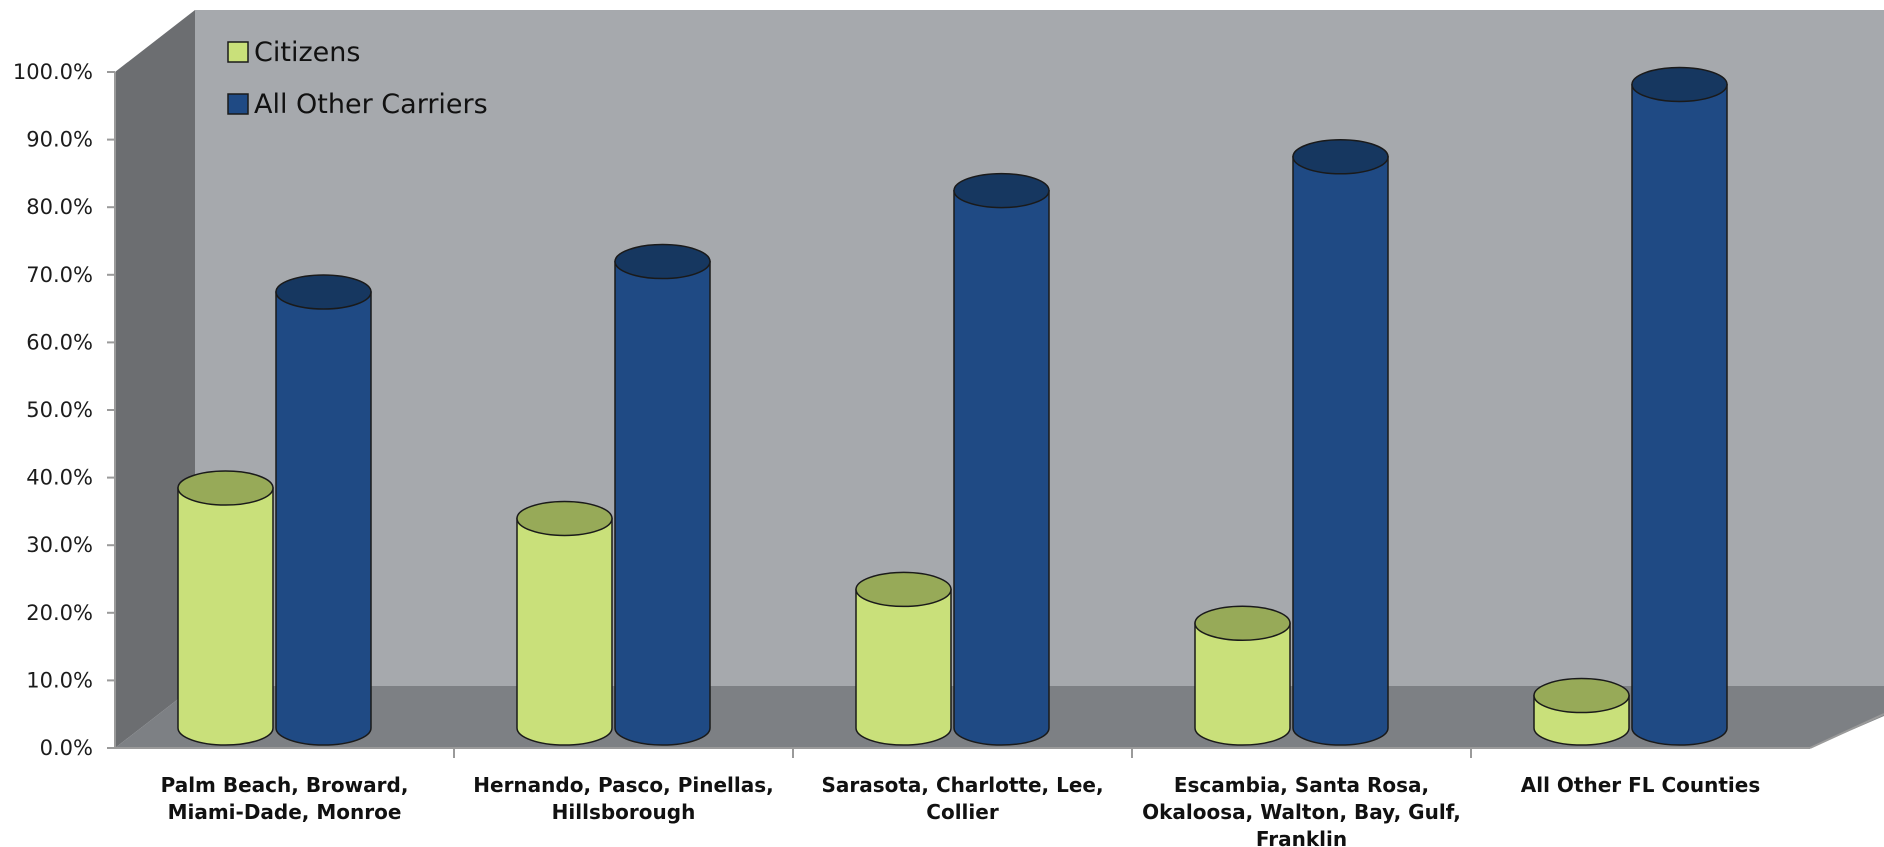 The height and width of the screenshot is (847, 1884). What do you see at coordinates (1301, 837) in the screenshot?
I see `x-category-label: Franklin` at bounding box center [1301, 837].